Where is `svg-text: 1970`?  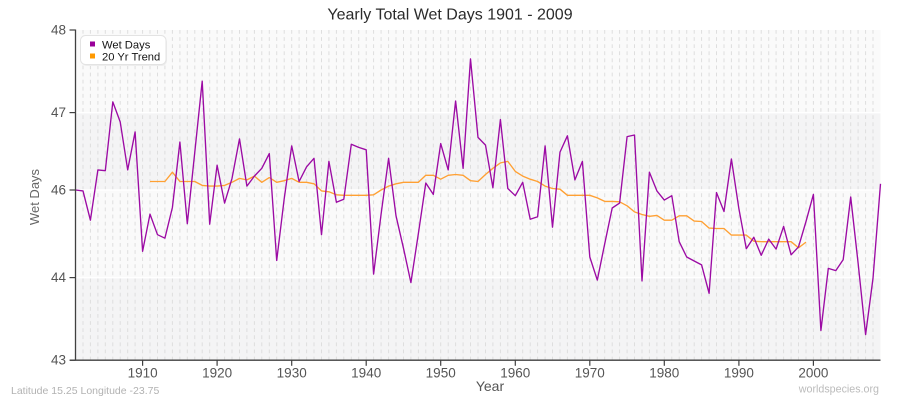
svg-text: 1970 is located at coordinates (590, 373).